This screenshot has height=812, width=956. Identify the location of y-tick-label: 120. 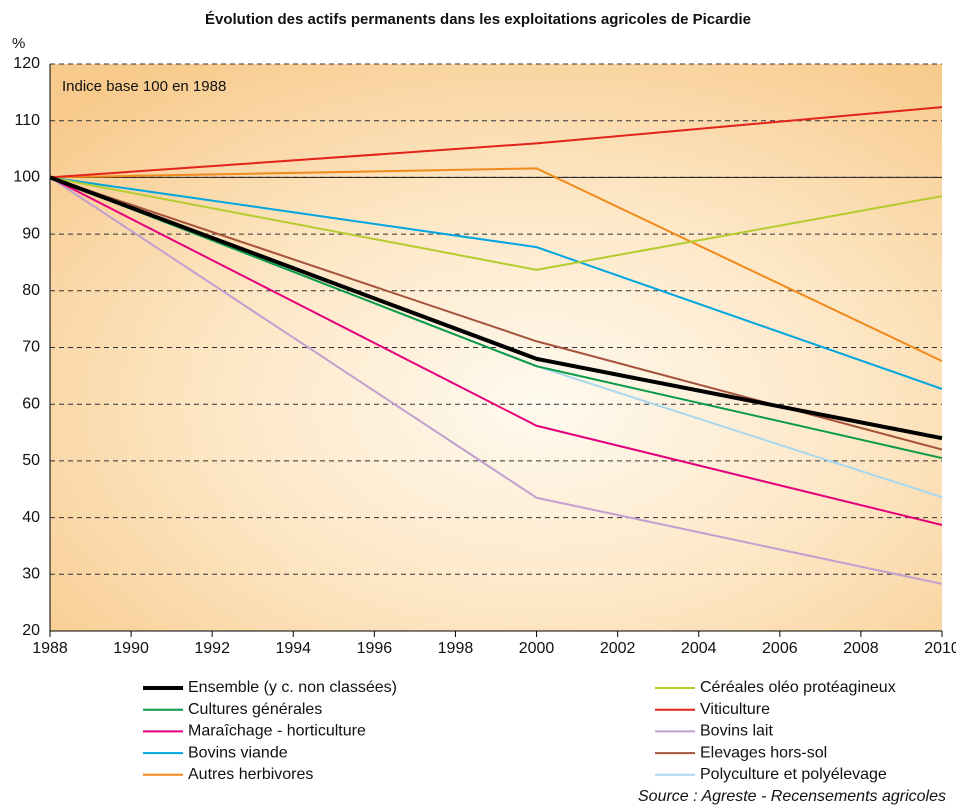
(26, 63).